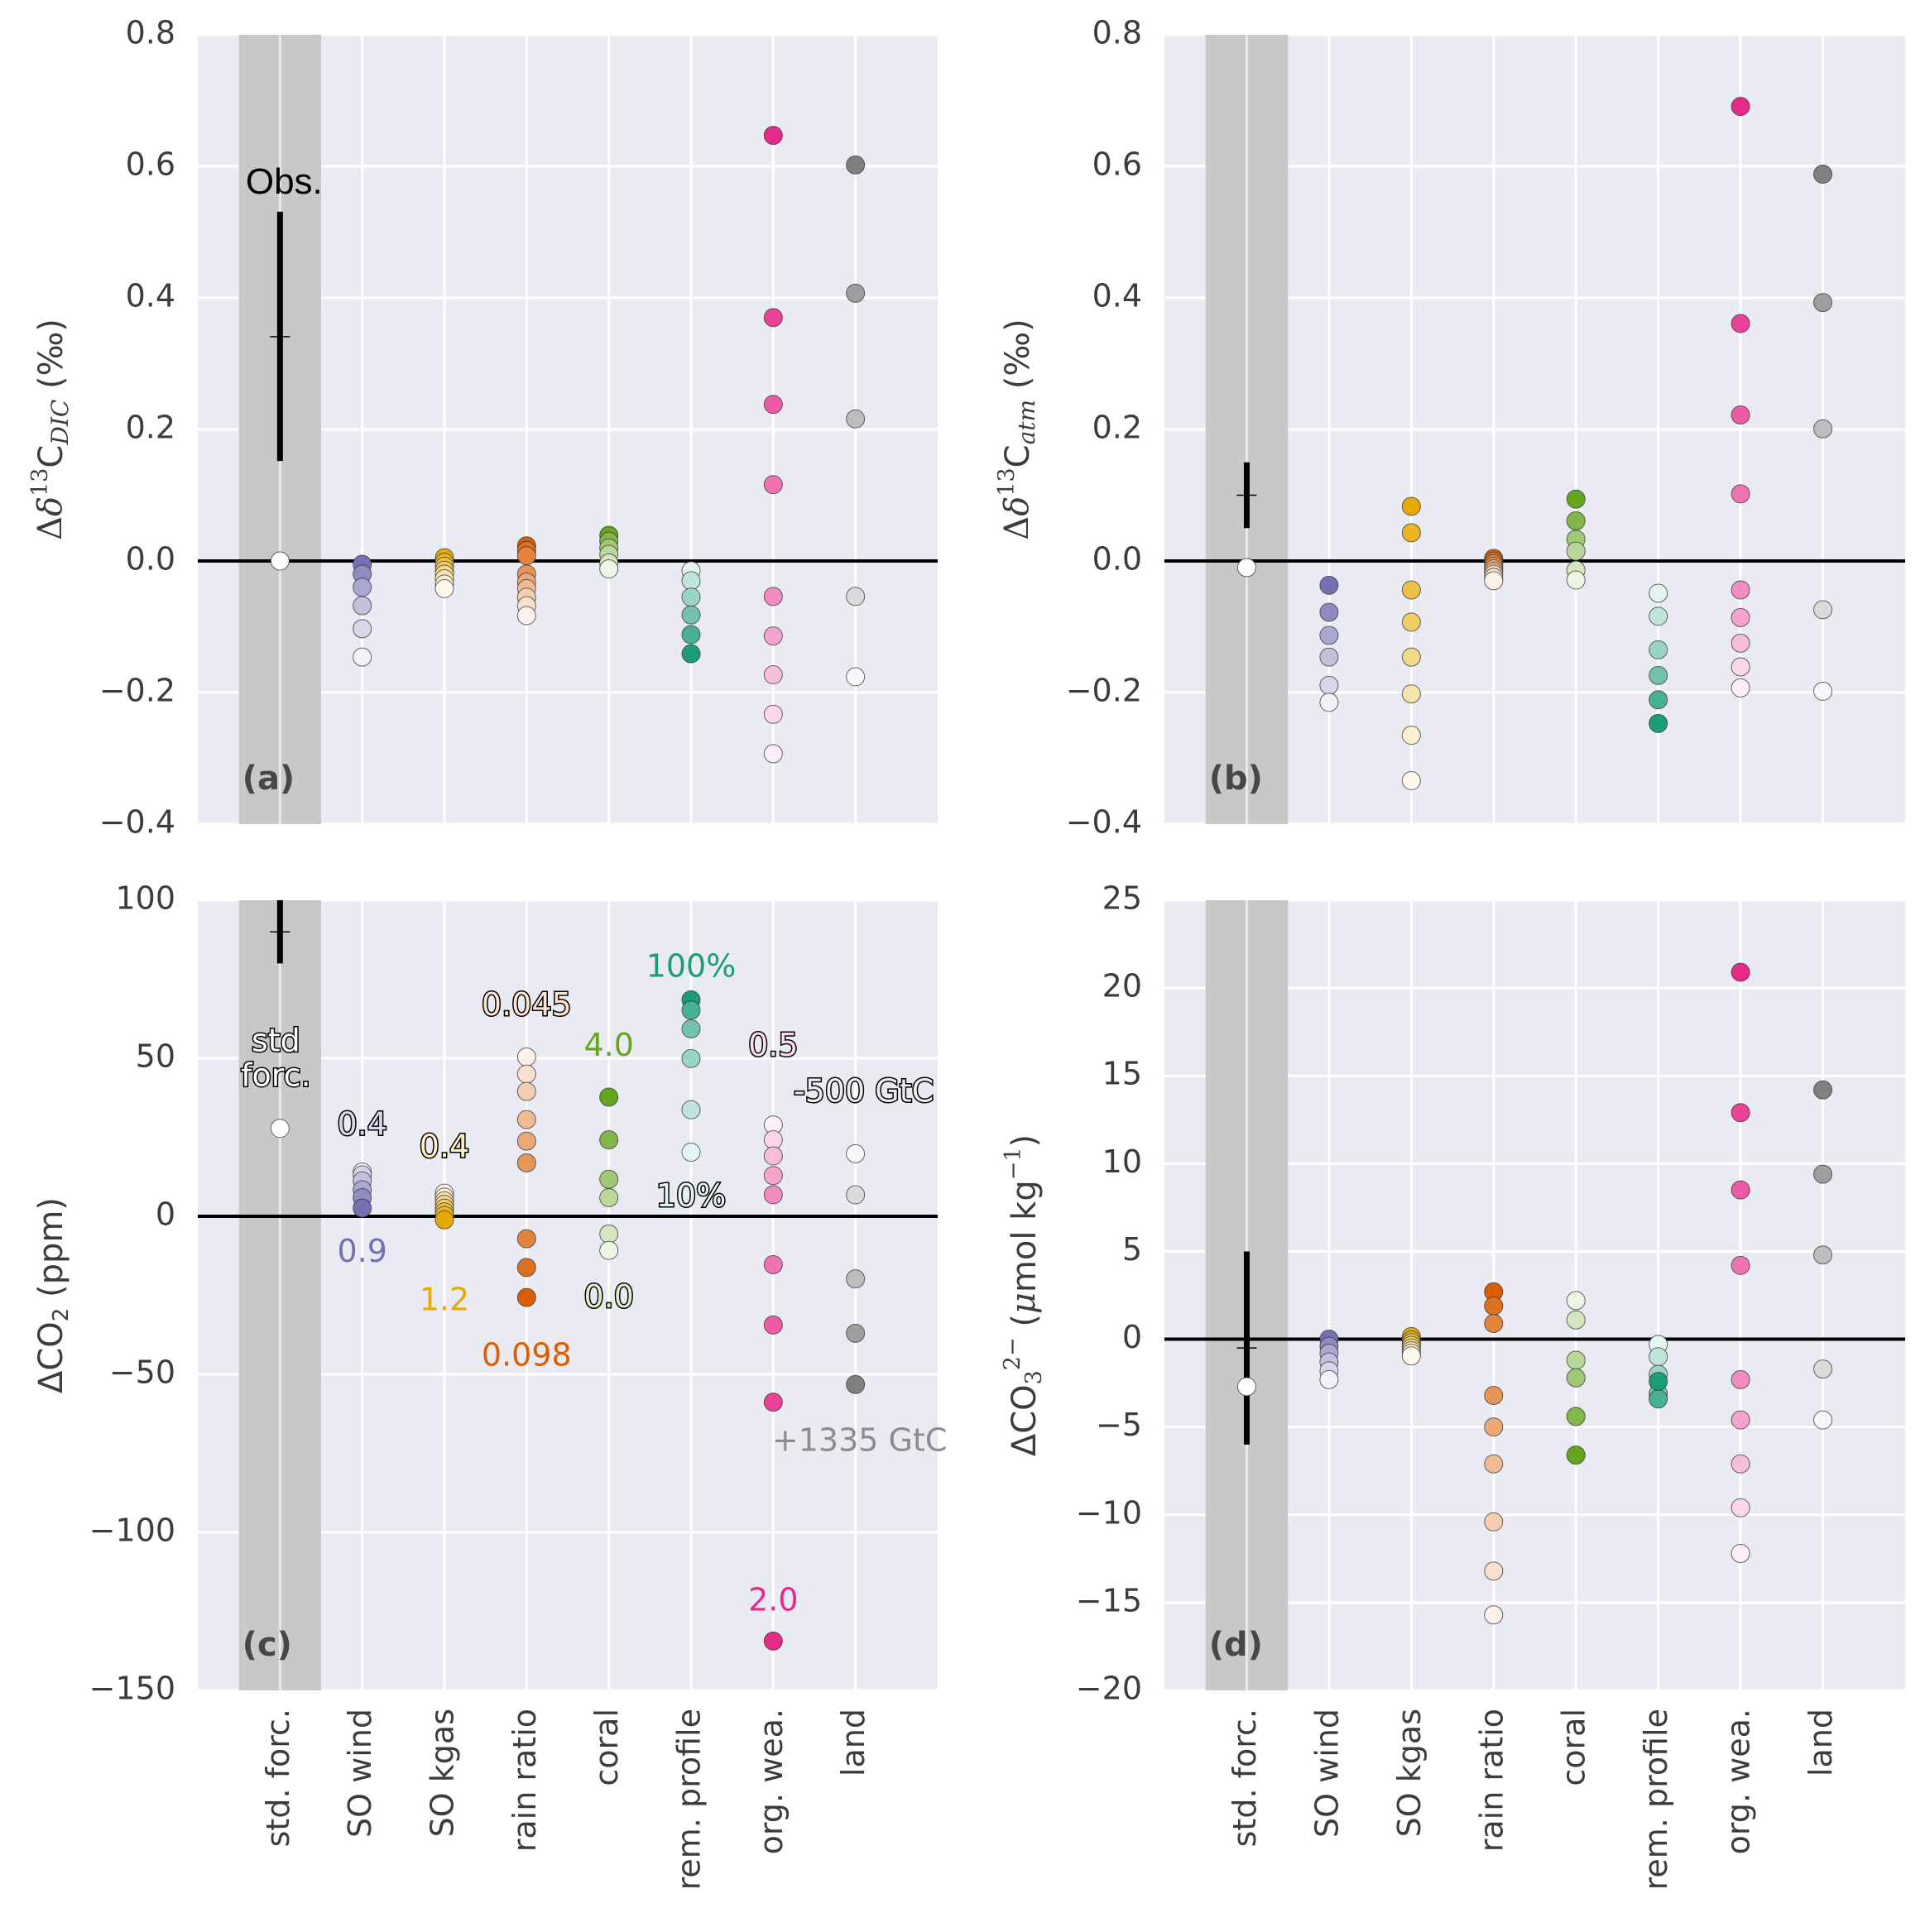  I want to click on y-tick-label: −50, so click(142, 1372).